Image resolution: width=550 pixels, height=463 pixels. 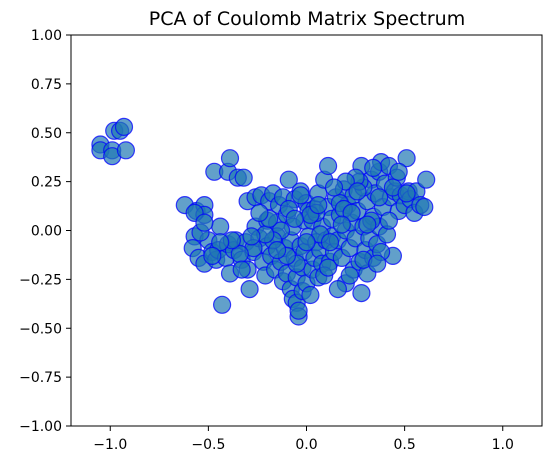 What do you see at coordinates (46, 85) in the screenshot?
I see `y-tick-label: 0.75` at bounding box center [46, 85].